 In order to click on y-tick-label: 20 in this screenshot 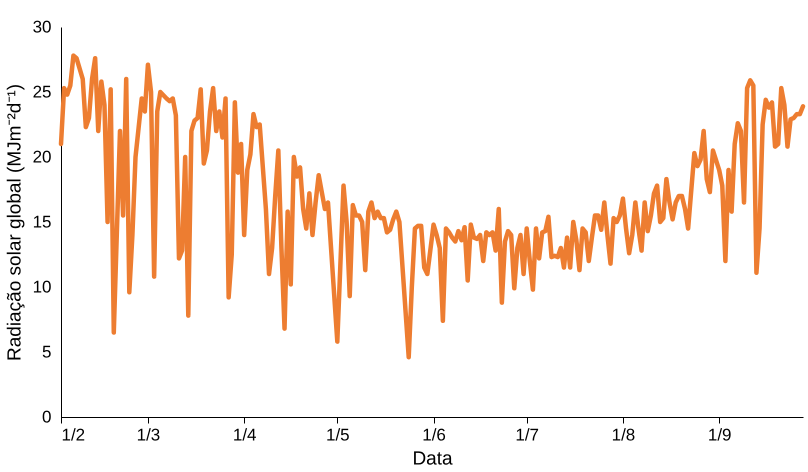, I will do `click(42, 157)`.